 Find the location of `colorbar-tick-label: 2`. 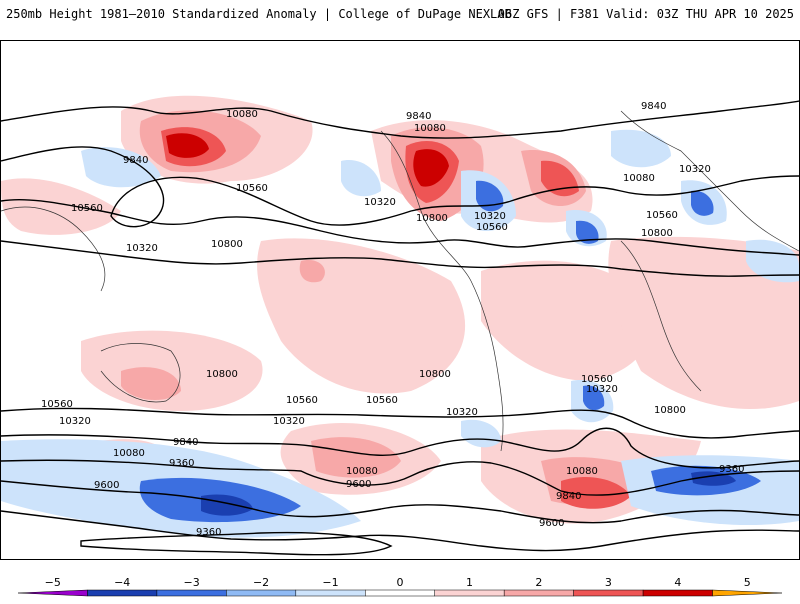

colorbar-tick-label: 2 is located at coordinates (539, 582).